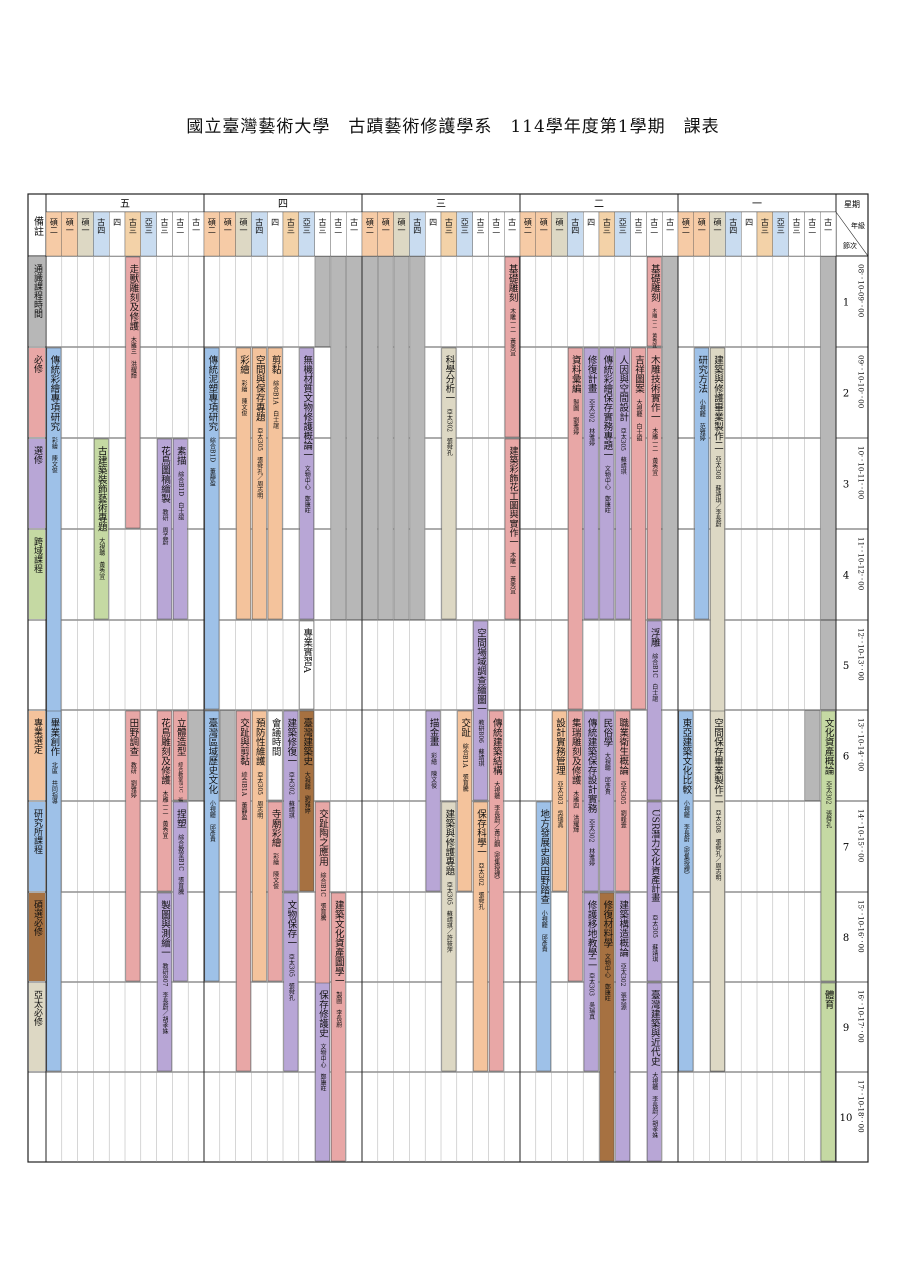 This screenshot has height=1280, width=906. Describe the element at coordinates (850, 245) in the screenshot. I see `period-header: 節次` at that location.